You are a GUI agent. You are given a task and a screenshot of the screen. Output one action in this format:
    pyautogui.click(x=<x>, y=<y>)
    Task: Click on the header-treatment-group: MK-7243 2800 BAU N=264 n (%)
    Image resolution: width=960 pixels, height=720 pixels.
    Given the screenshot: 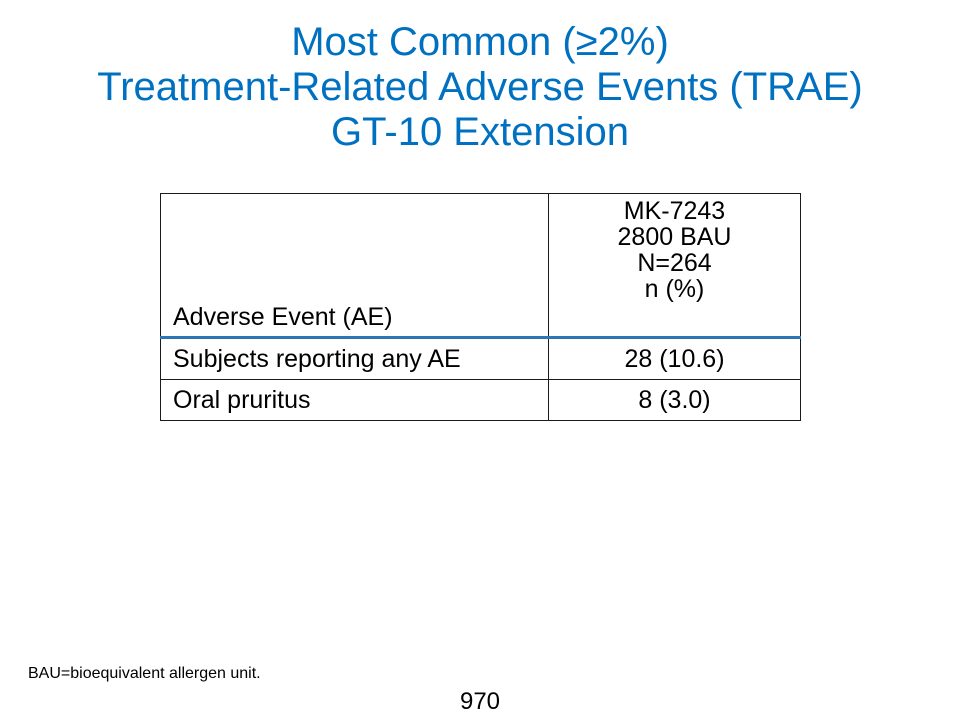 What is the action you would take?
    pyautogui.click(x=674, y=266)
    